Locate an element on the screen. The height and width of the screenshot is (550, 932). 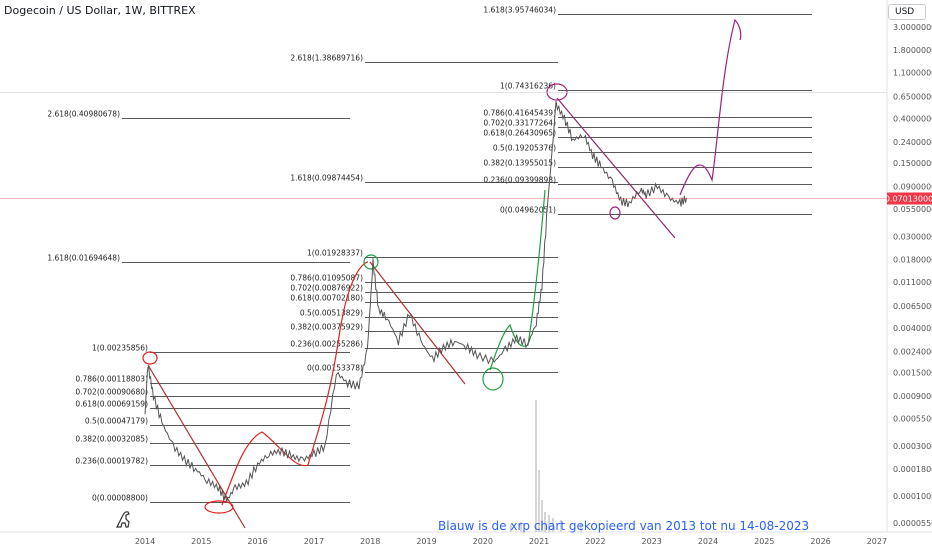
price-tick-label: 0.15000000 is located at coordinates (912, 163).